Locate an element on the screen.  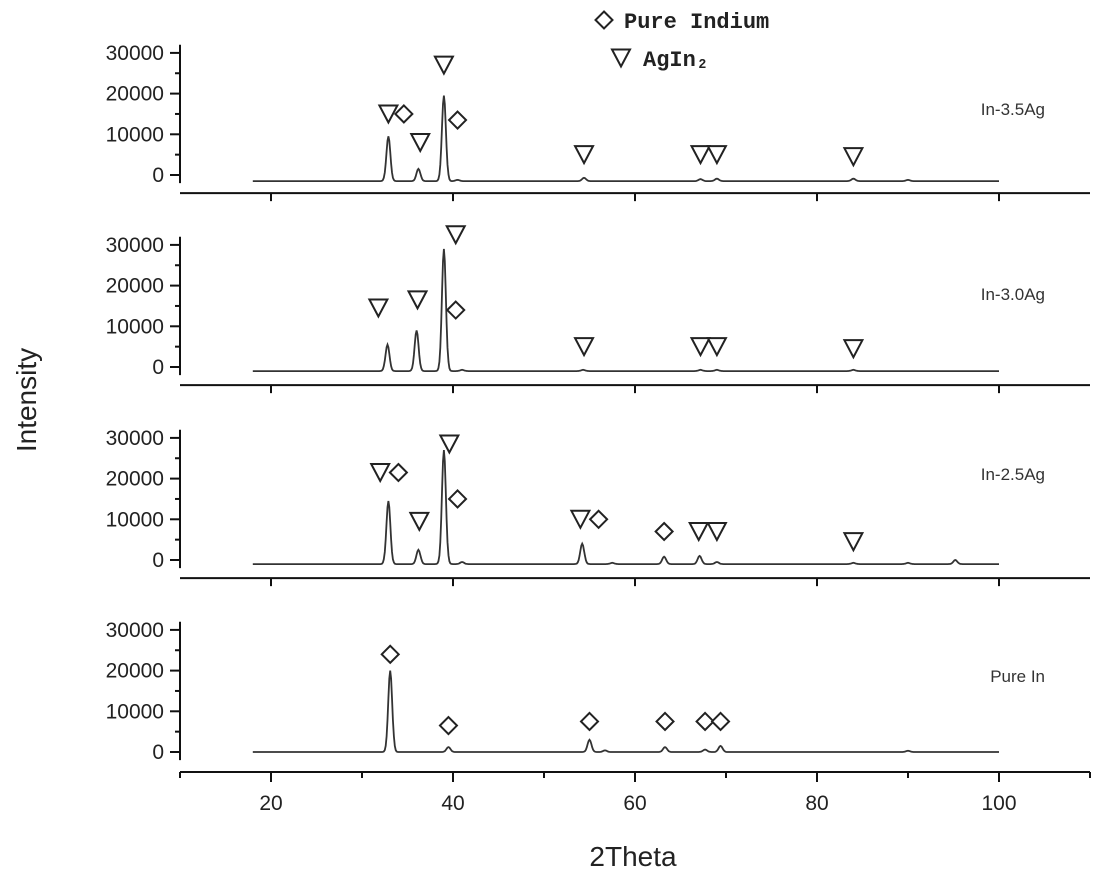
sample-label: Pure In is located at coordinates (1017, 676).